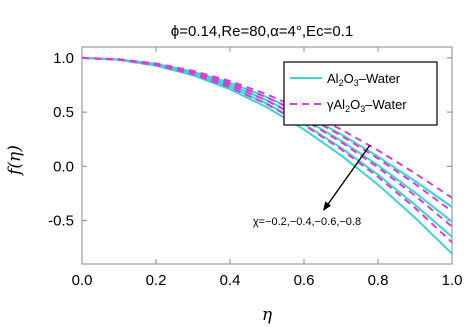 The height and width of the screenshot is (327, 468). I want to click on y-tick-label: 0.0, so click(63, 166).